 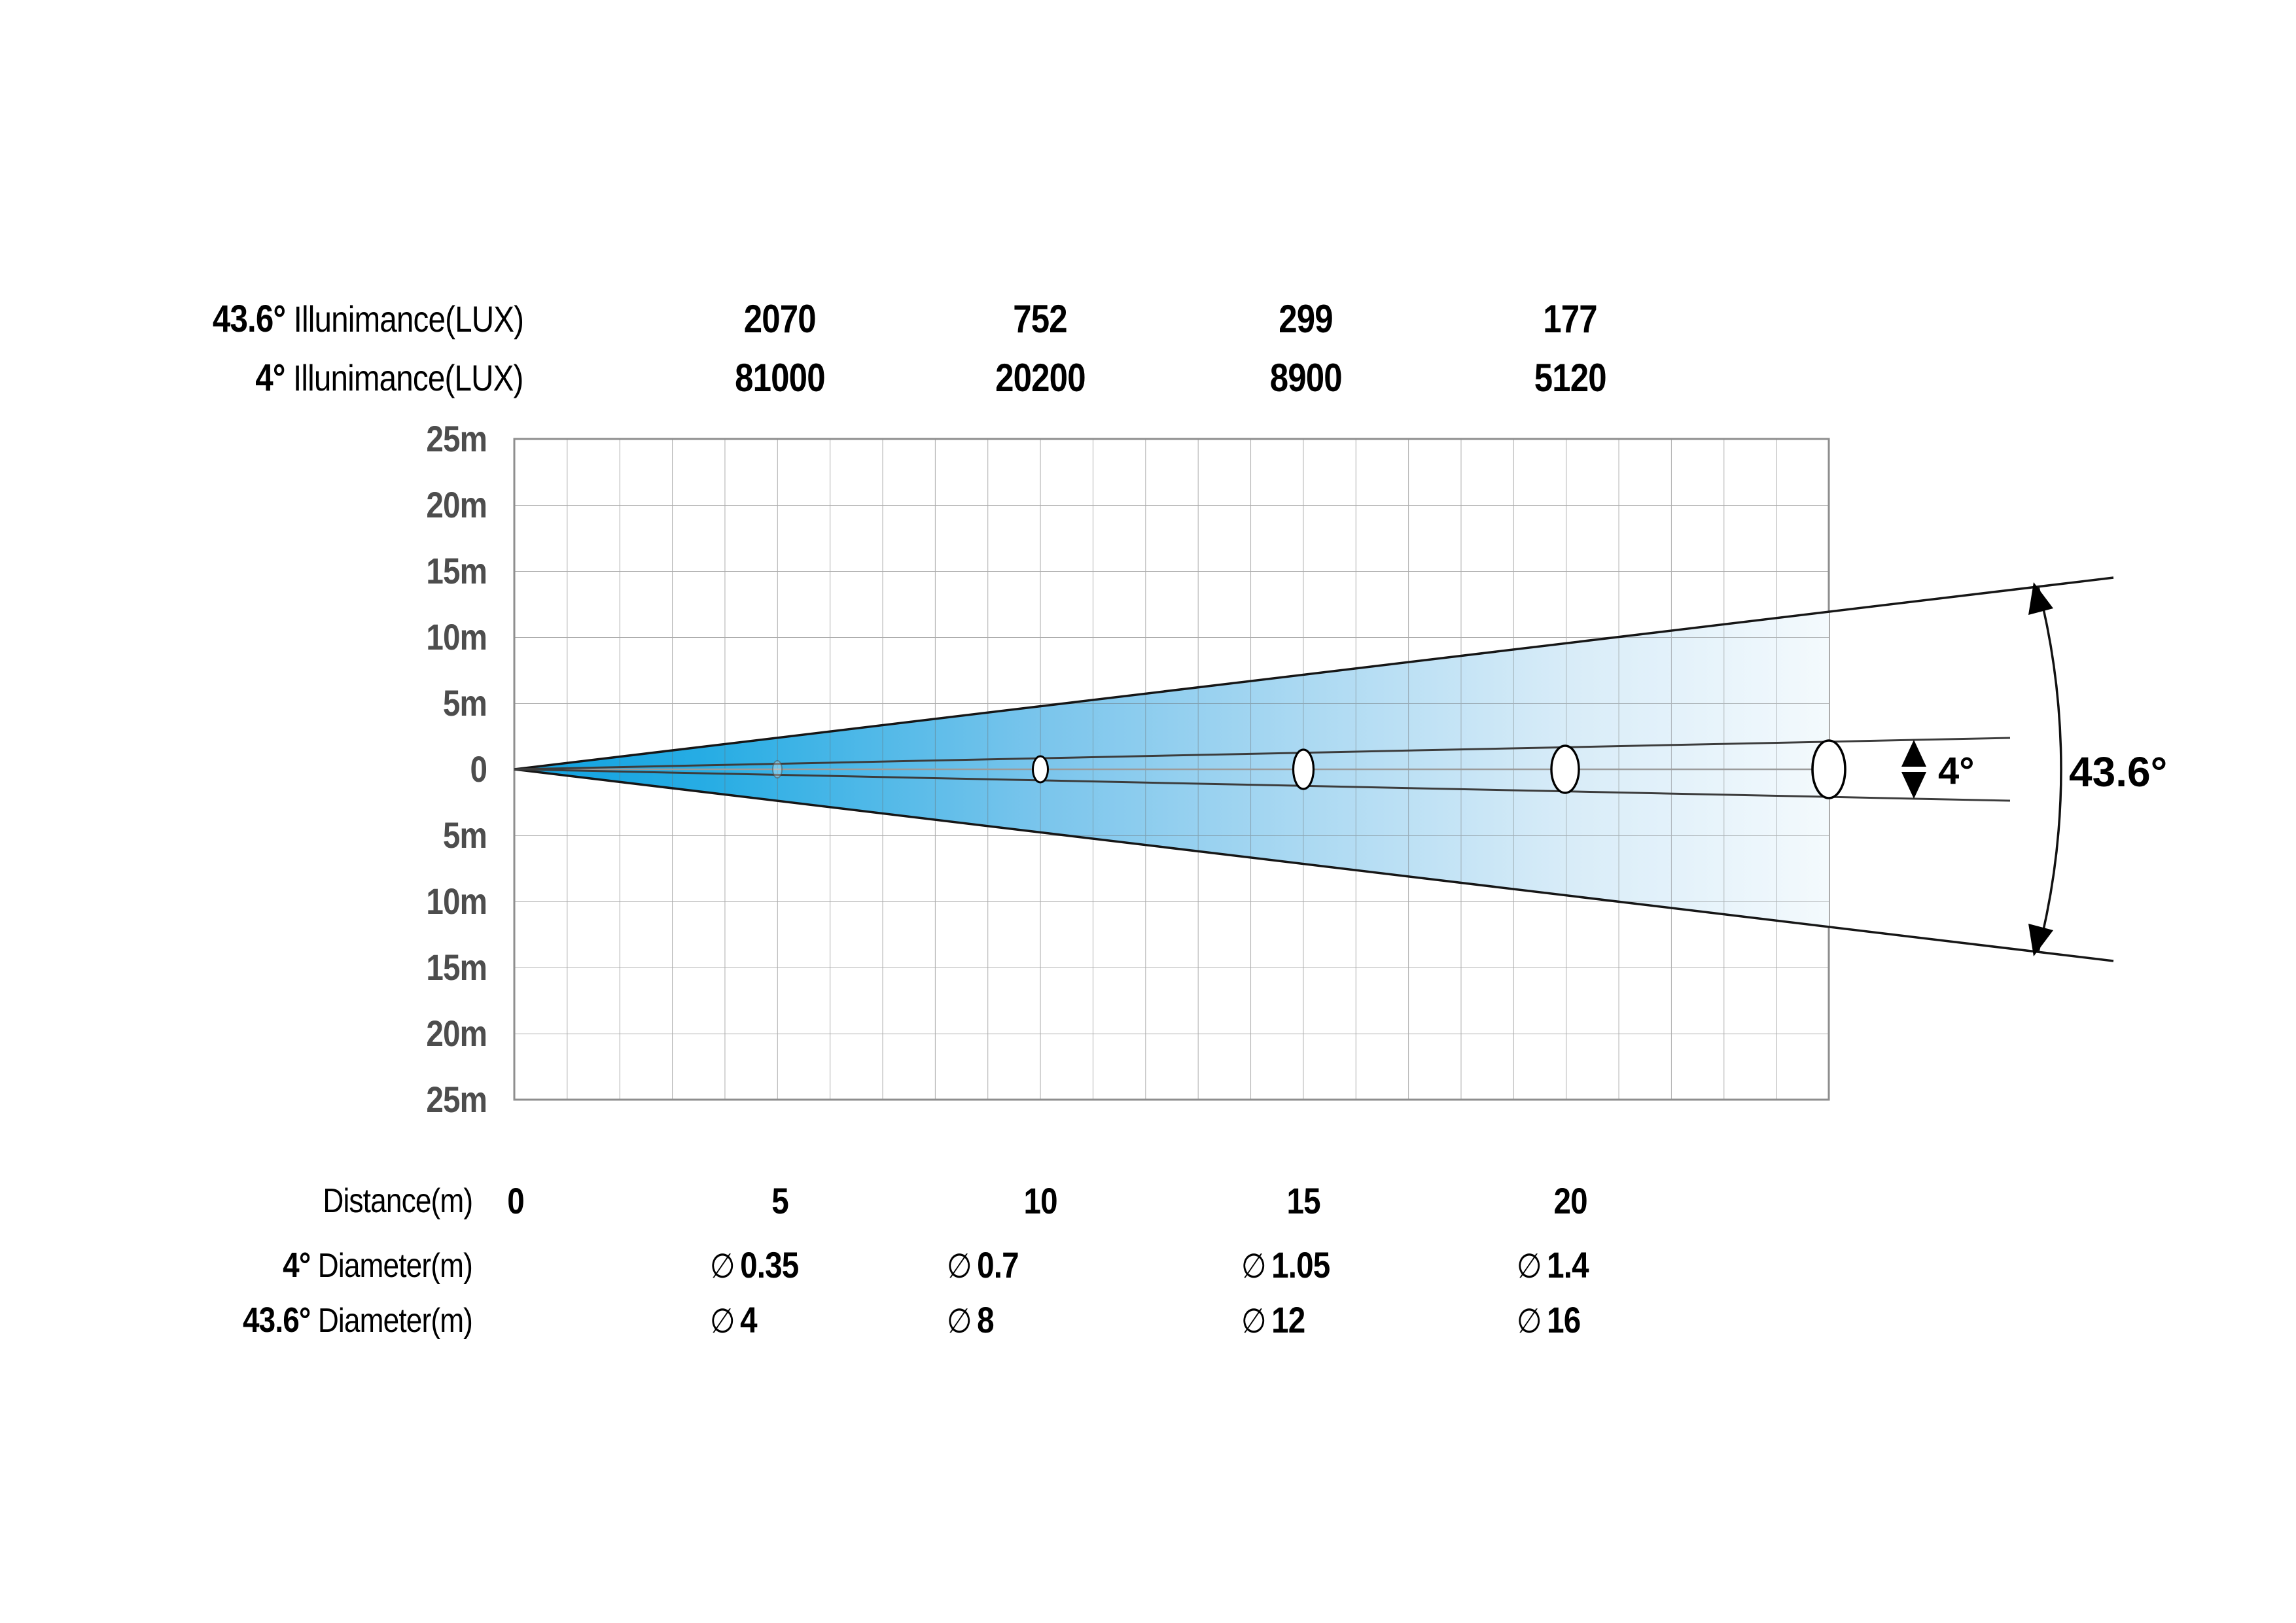 I want to click on illuminance-row-wide-label: 43.6° Illunimance(LUX), so click(x=262, y=320).